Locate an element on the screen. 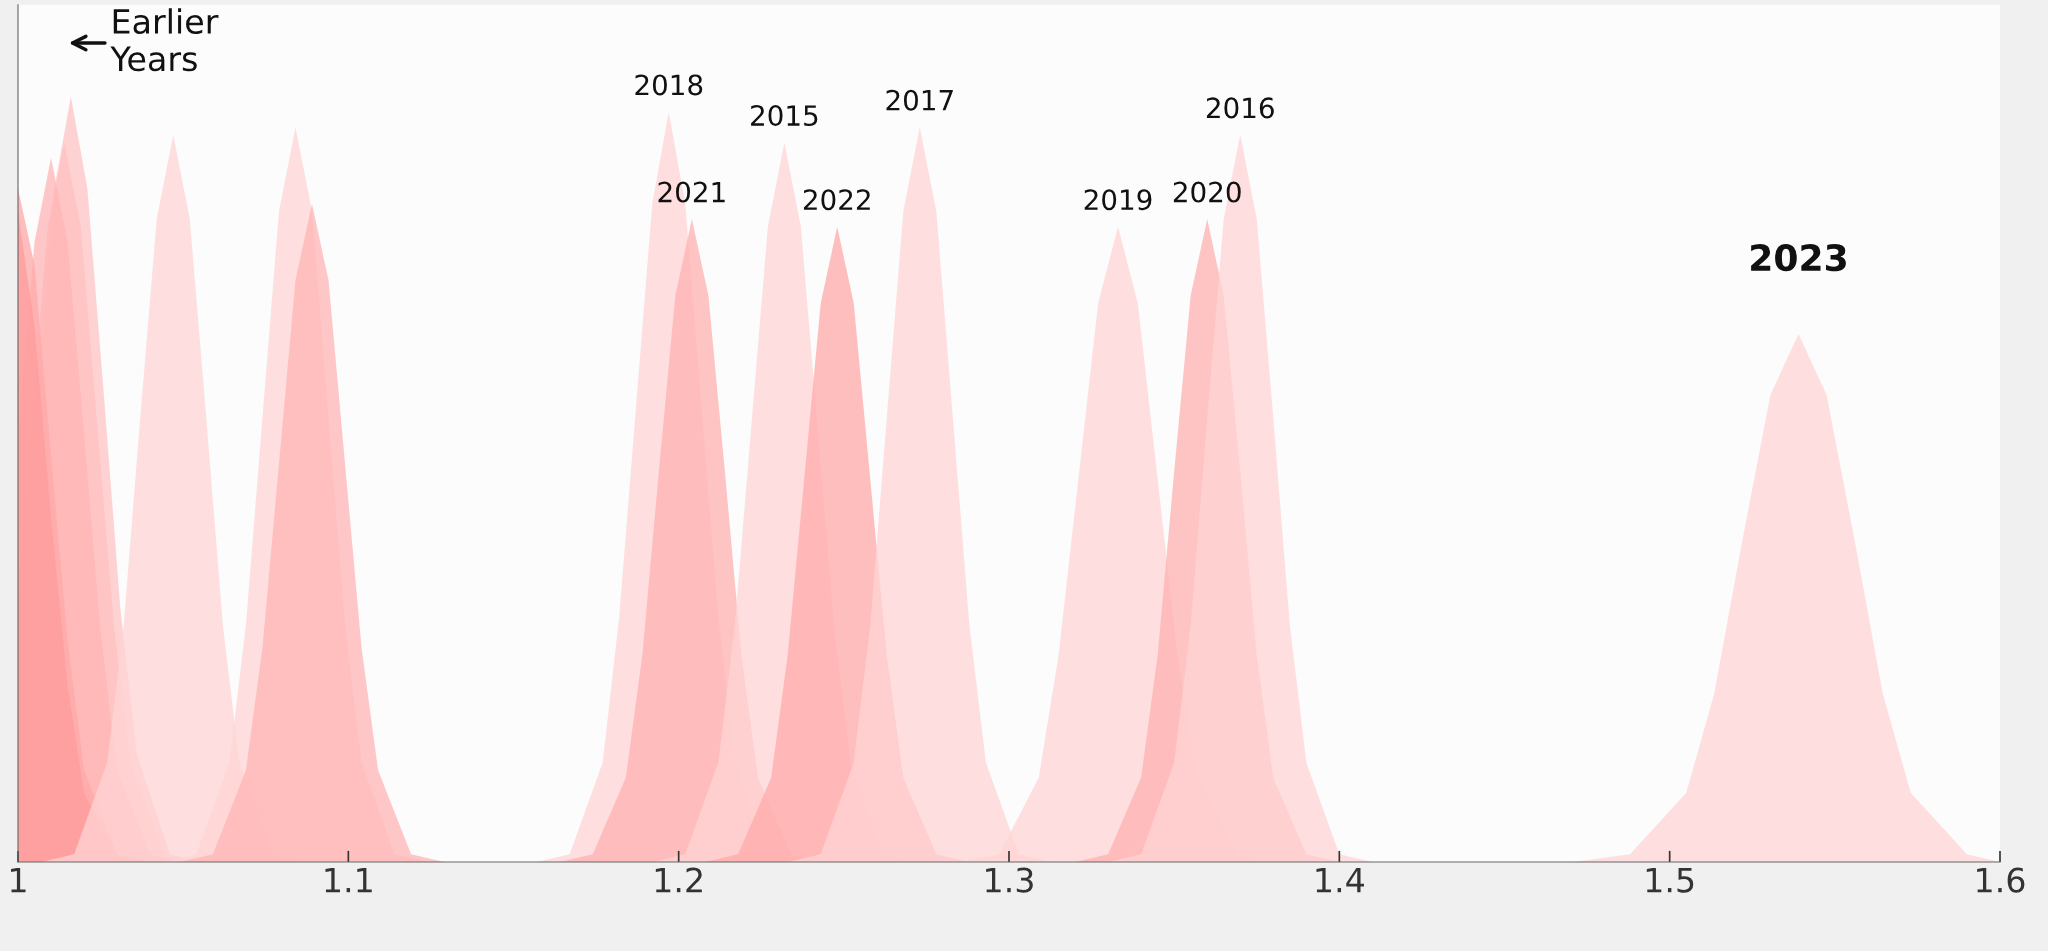 The width and height of the screenshot is (2048, 951). x-tick-label: 1.6 is located at coordinates (2001, 880).